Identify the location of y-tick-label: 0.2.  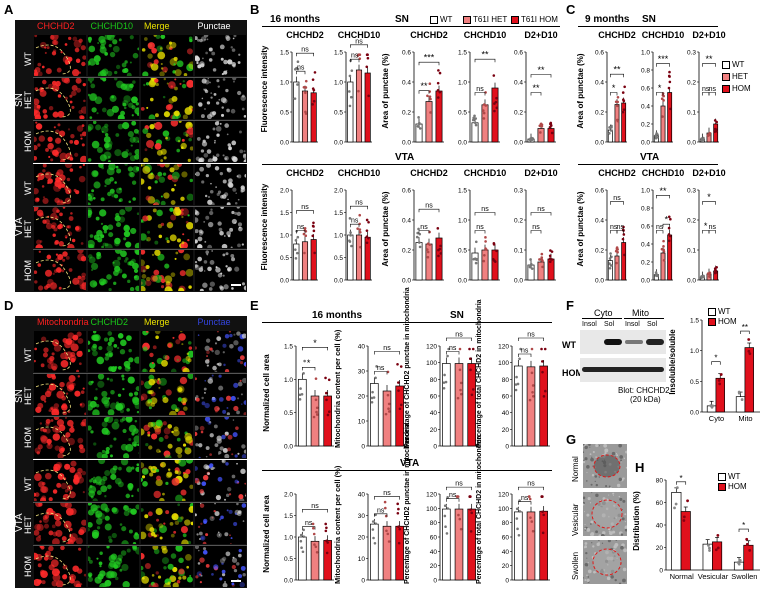
(691, 221).